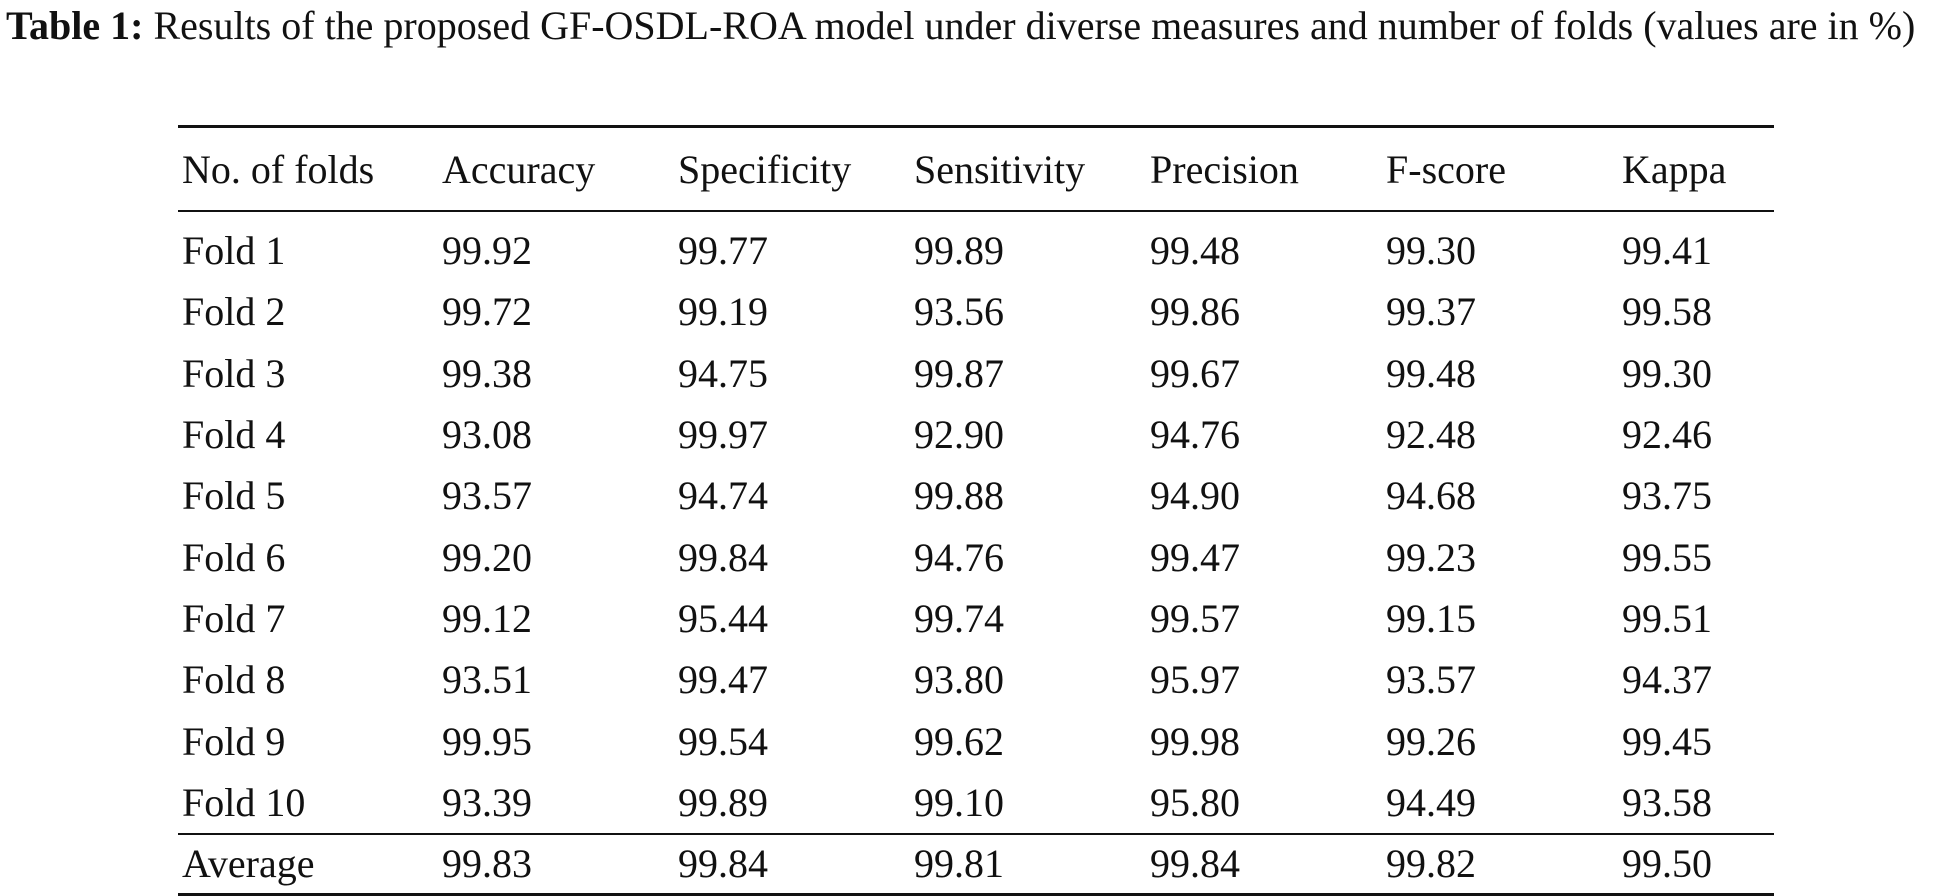 The image size is (1954, 896). Describe the element at coordinates (487, 741) in the screenshot. I see `table-cell: 99.95` at that location.